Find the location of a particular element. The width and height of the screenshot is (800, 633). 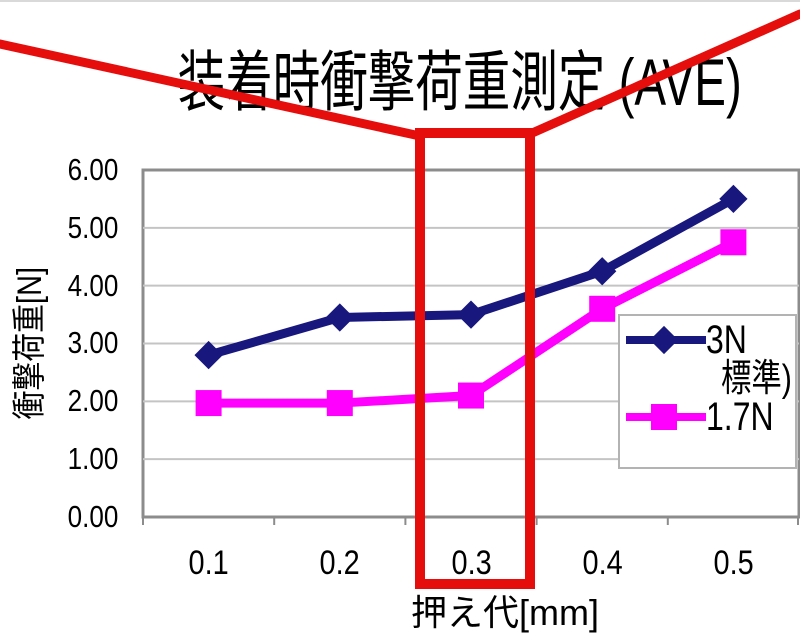

y-tick-label: 2.00 is located at coordinates (92, 400).